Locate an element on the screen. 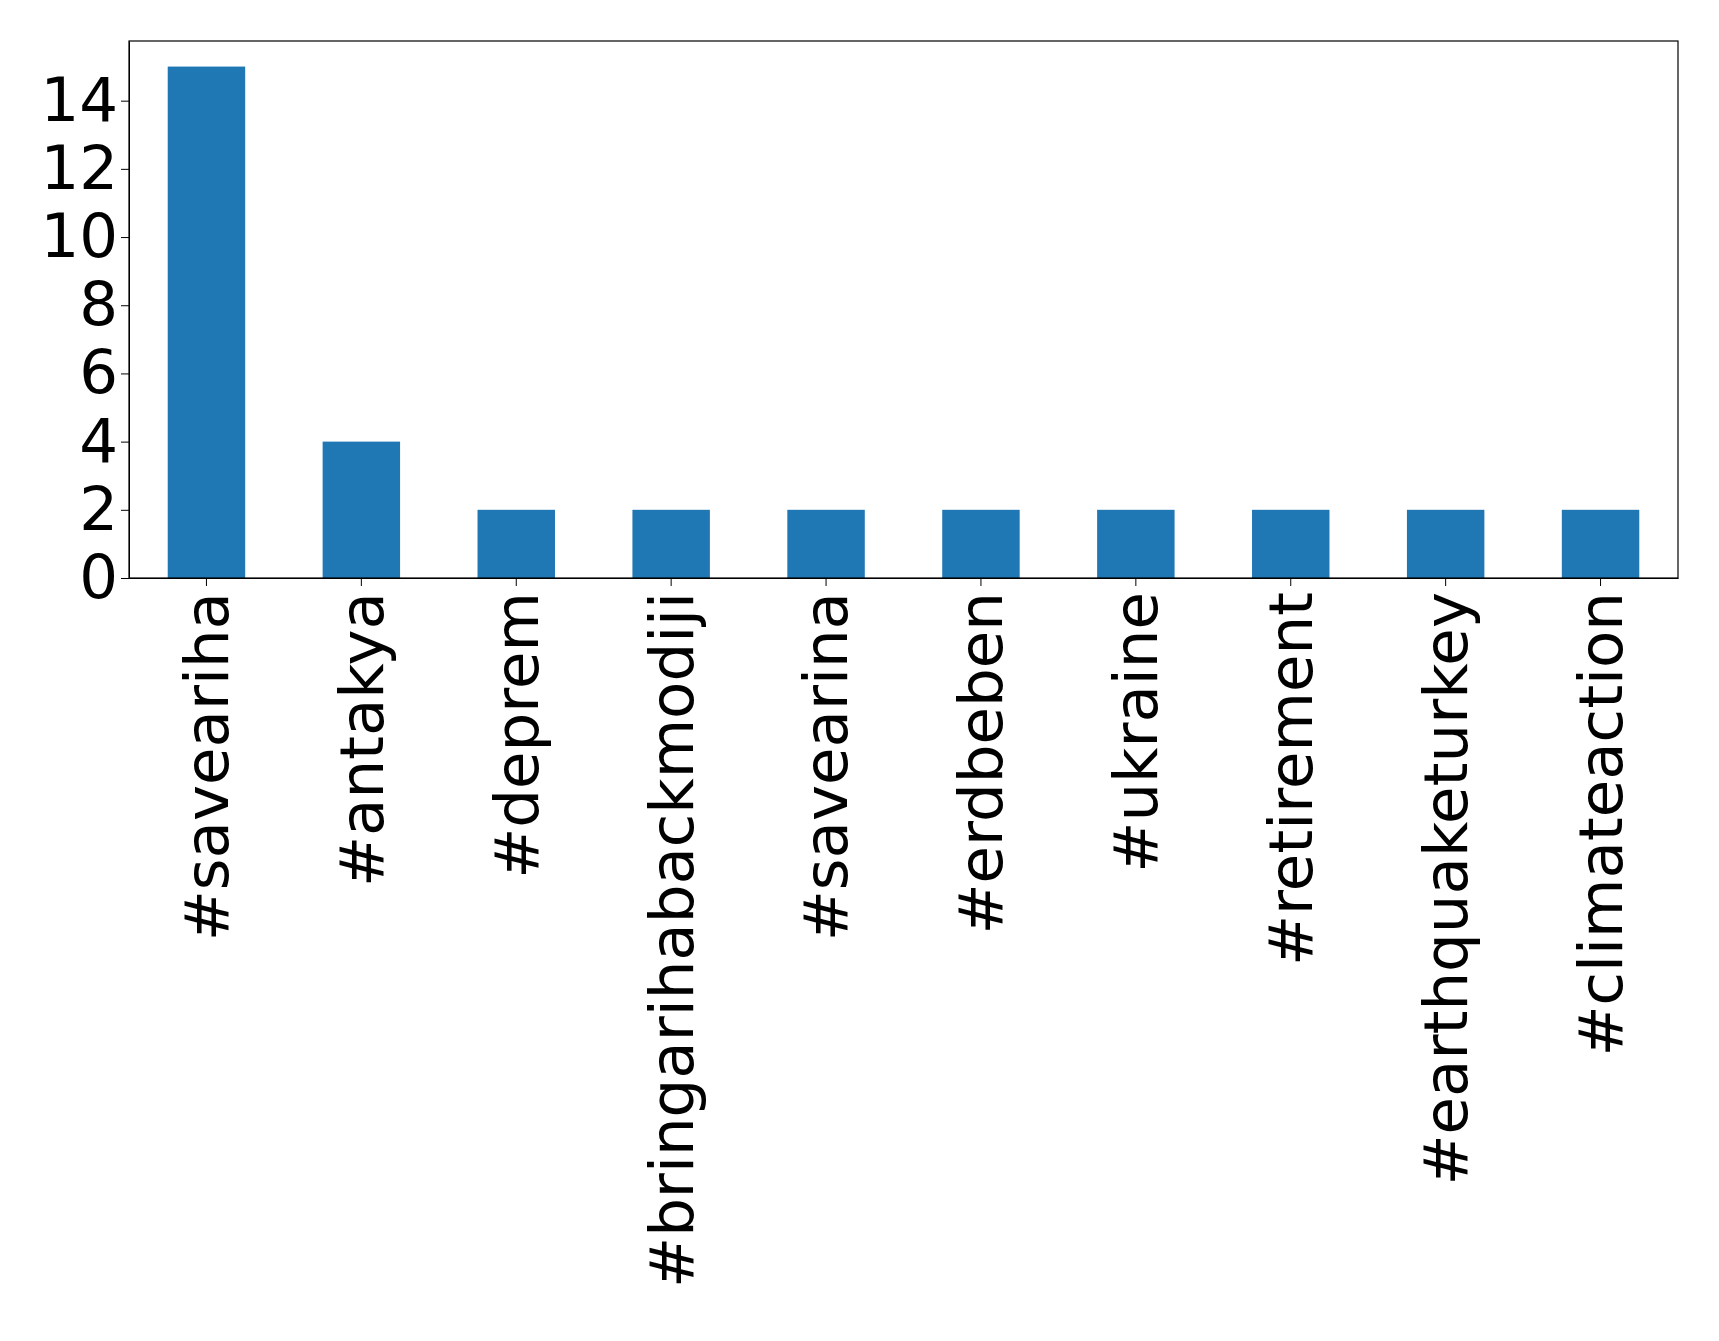 The image size is (1719, 1341). x-tick-label: #deprem is located at coordinates (516, 735).